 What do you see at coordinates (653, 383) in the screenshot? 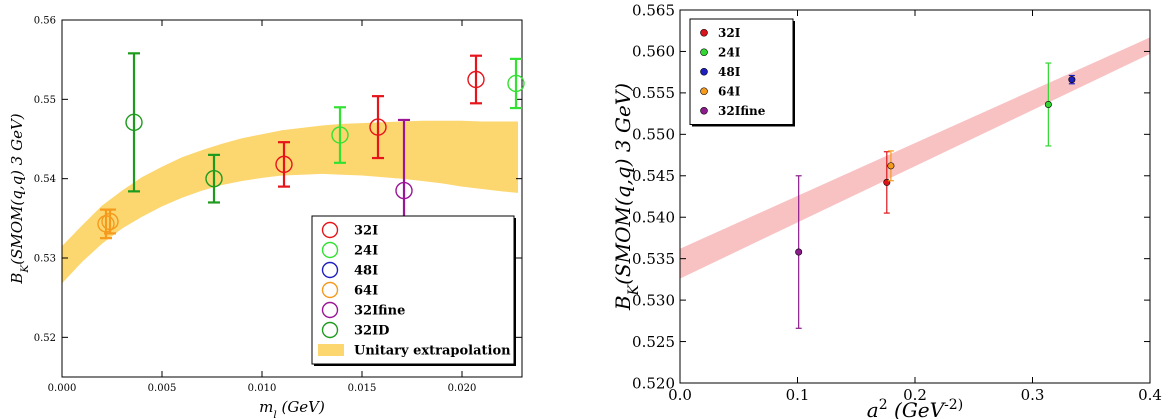
I see `y-tick-label: 0.520` at bounding box center [653, 383].